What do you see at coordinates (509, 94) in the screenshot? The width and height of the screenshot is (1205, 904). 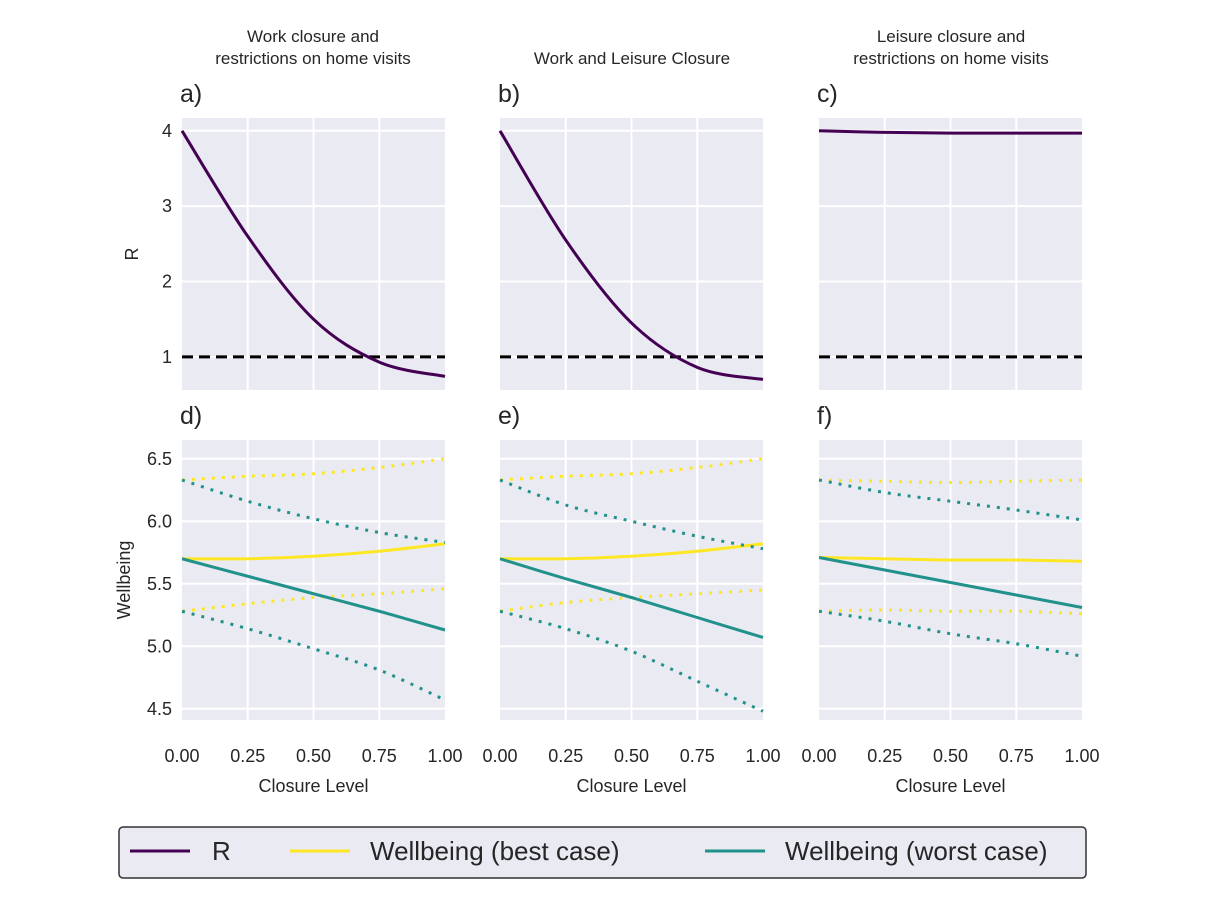 I see `panel-label: b)` at bounding box center [509, 94].